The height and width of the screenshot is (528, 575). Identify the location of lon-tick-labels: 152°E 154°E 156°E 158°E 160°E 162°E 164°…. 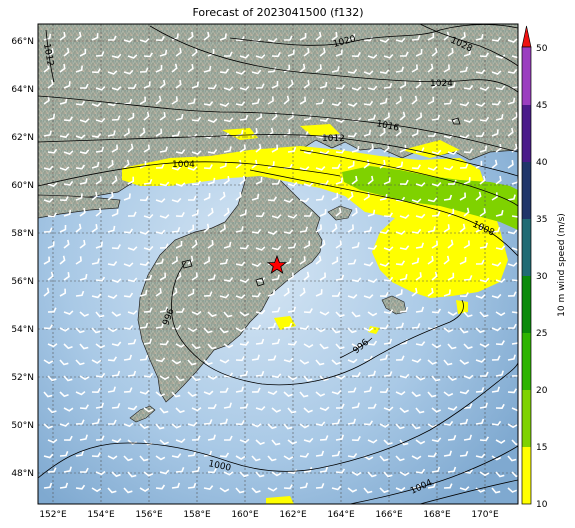
(269, 515).